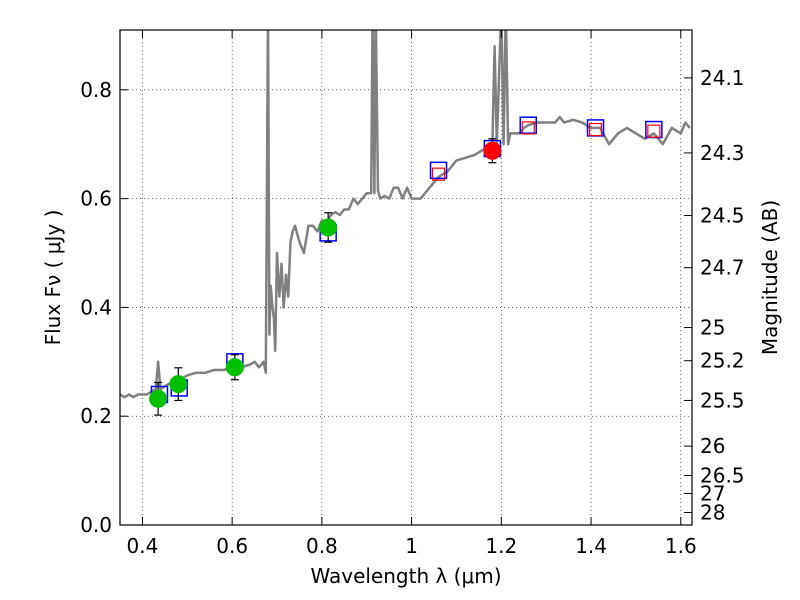 This screenshot has height=600, width=800. I want to click on y-tick-label: 0.0, so click(96, 525).